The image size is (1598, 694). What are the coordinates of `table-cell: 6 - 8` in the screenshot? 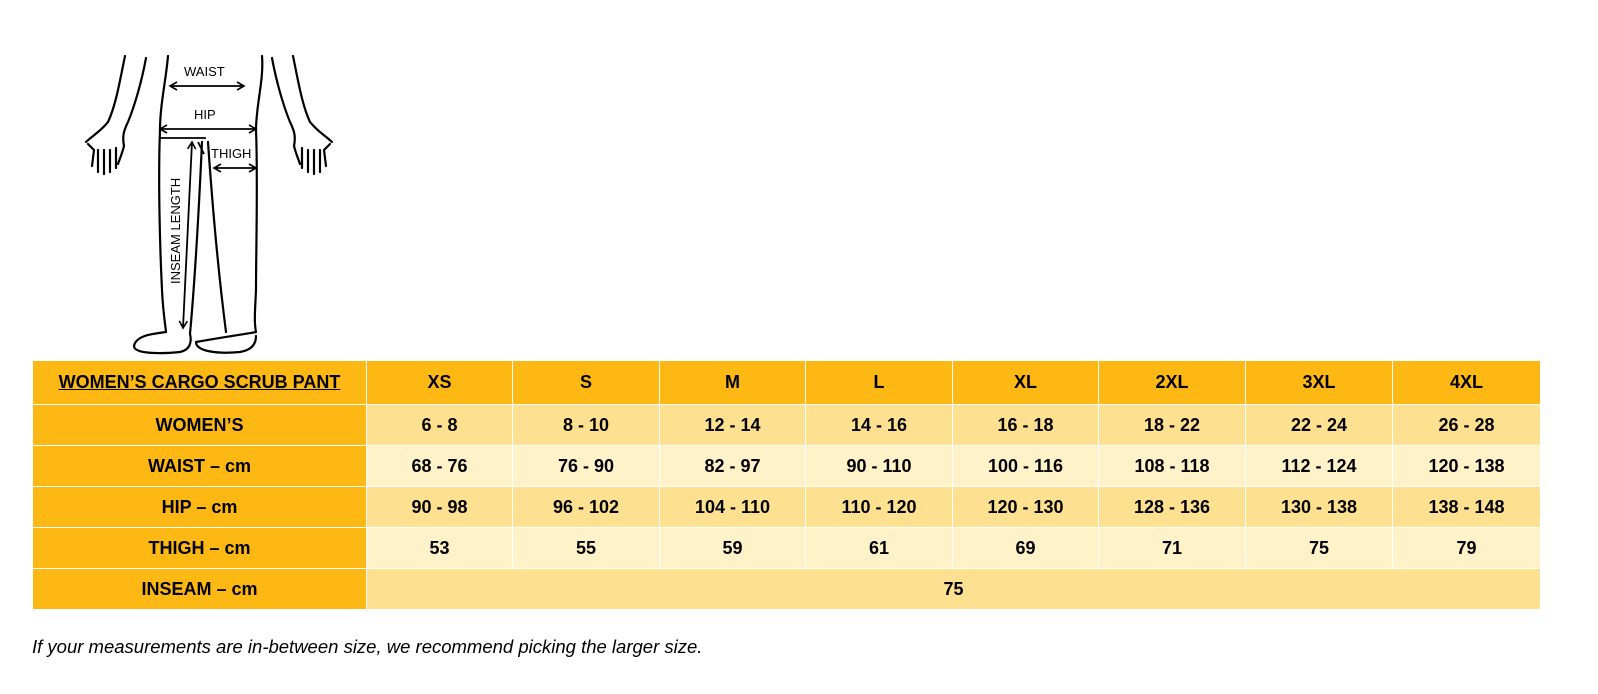 It's located at (439, 425).